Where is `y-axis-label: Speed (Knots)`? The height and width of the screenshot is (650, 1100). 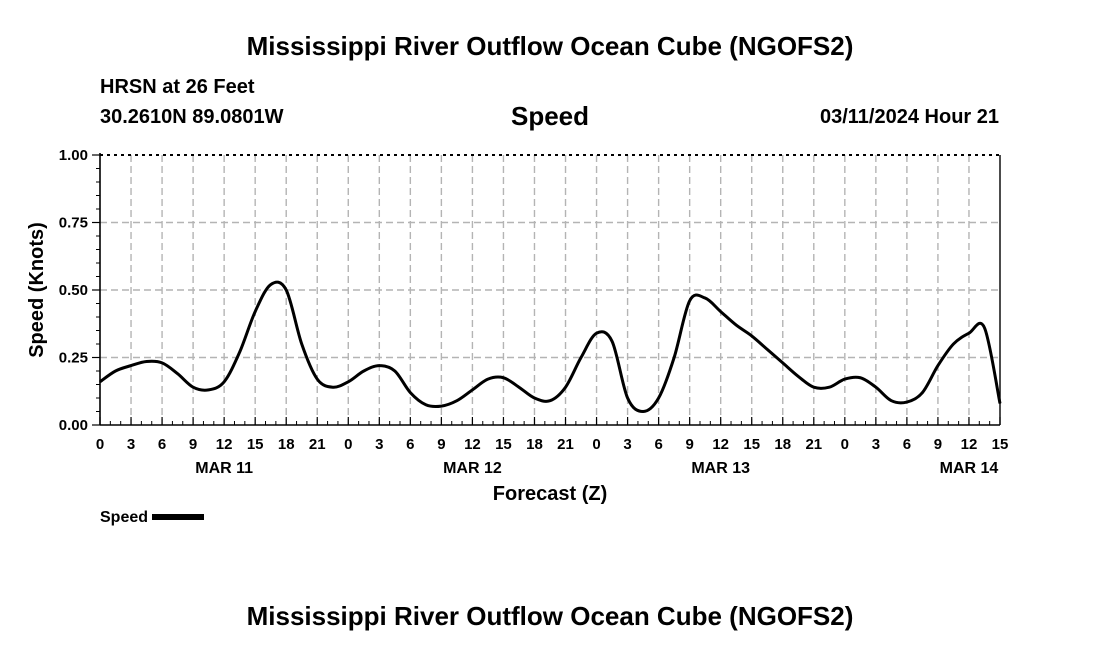 y-axis-label: Speed (Knots) is located at coordinates (37, 290).